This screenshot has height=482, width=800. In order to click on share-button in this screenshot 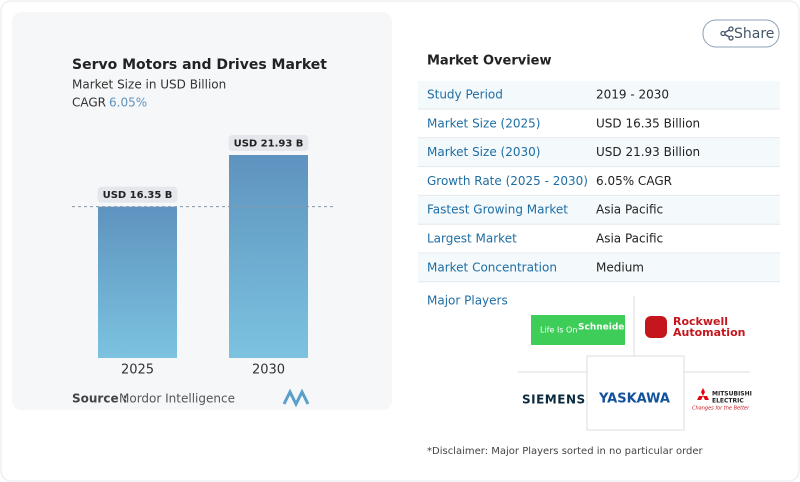, I will do `click(741, 33)`.